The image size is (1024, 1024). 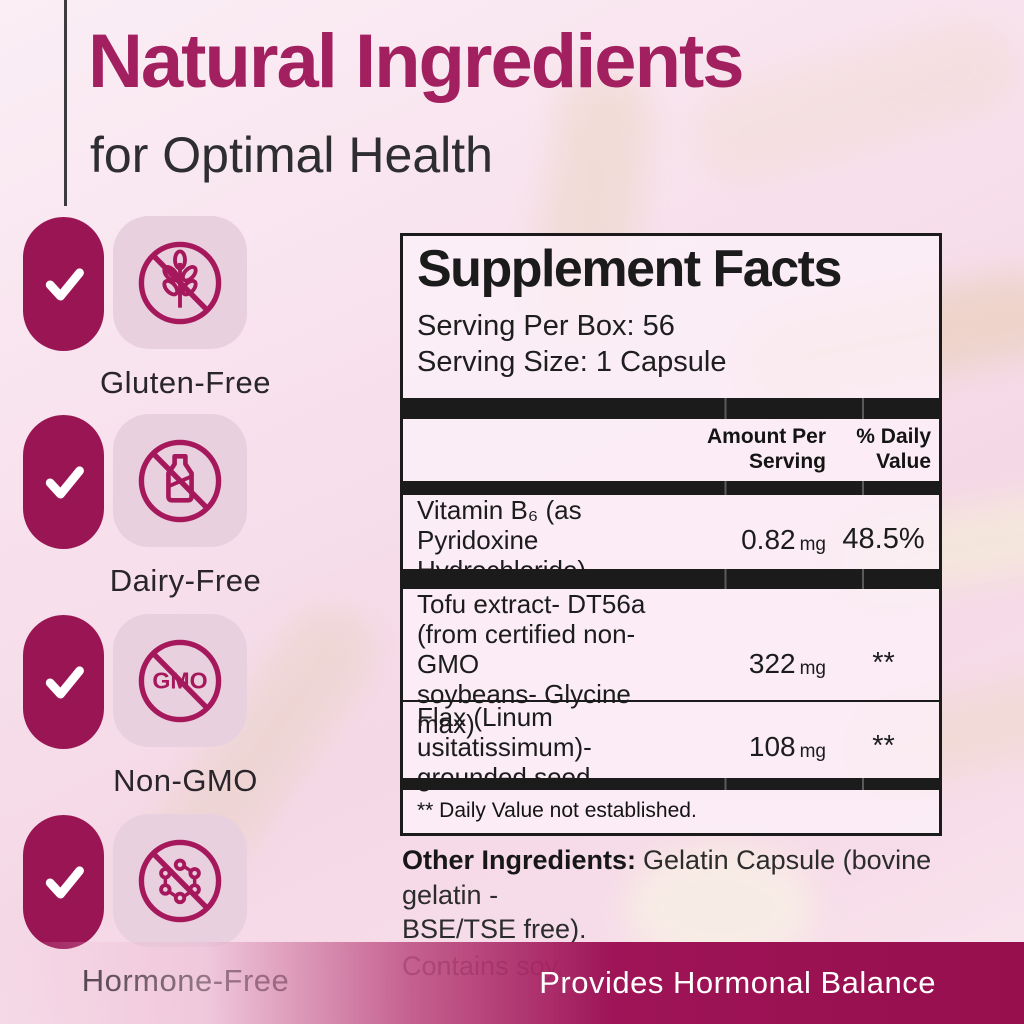 I want to click on page-title: Natural Ingredients, so click(x=416, y=61).